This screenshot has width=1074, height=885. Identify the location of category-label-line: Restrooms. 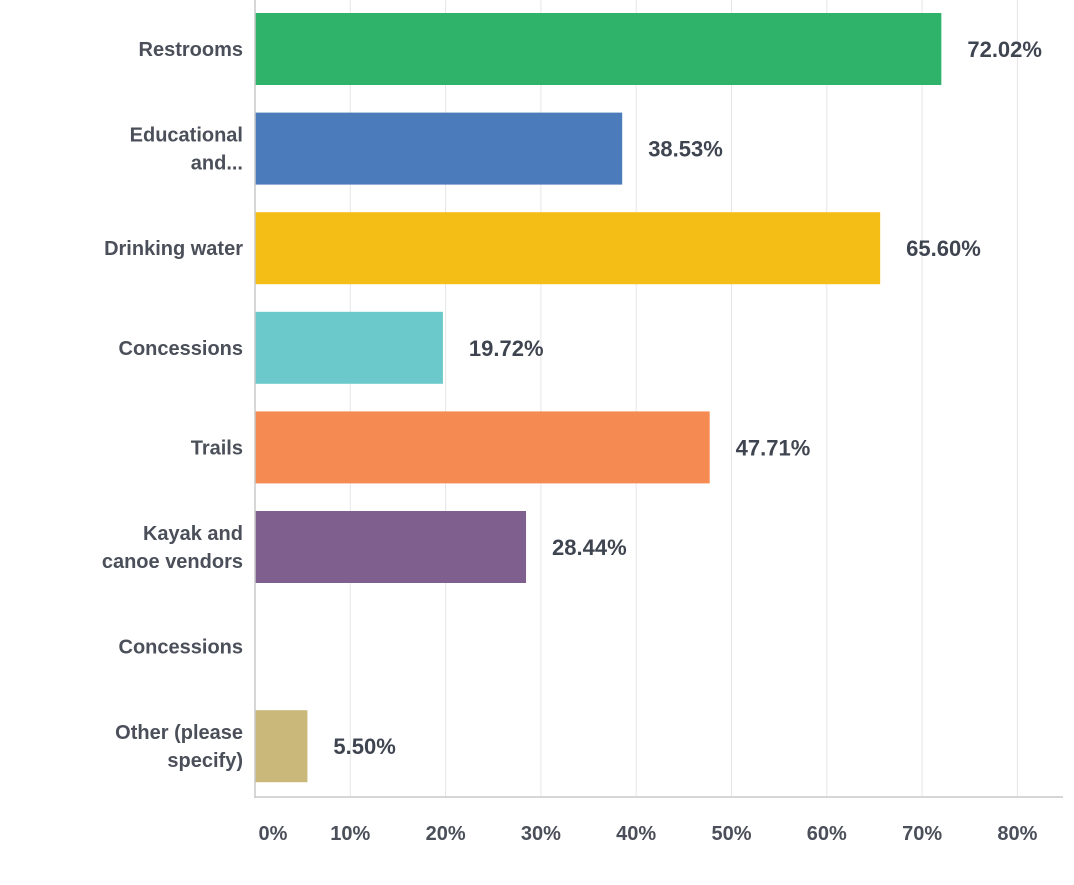
(191, 50).